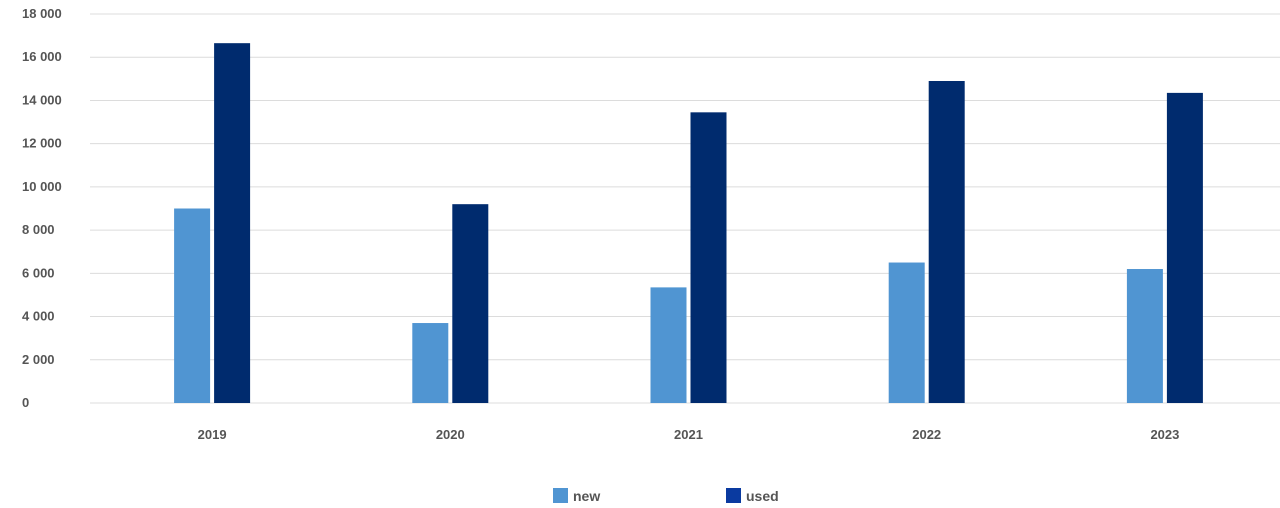 Image resolution: width=1280 pixels, height=508 pixels. I want to click on bar-used-2021, so click(708, 257).